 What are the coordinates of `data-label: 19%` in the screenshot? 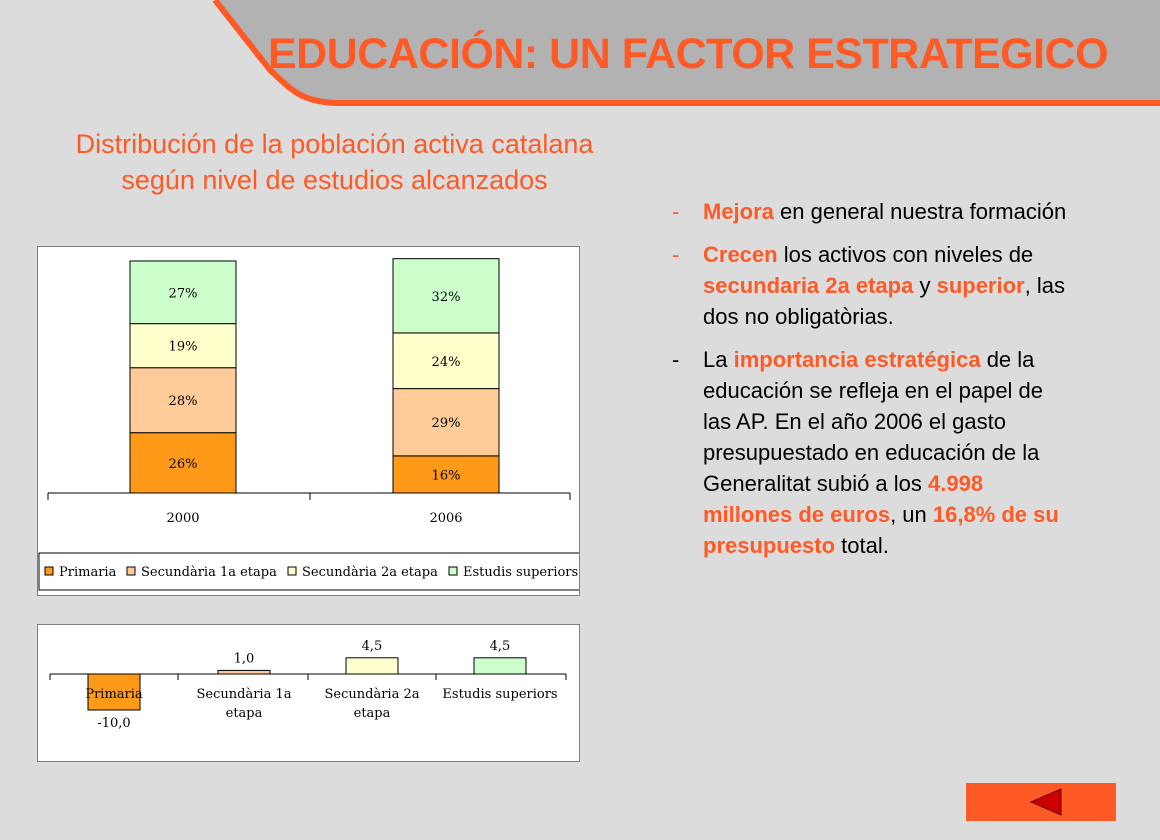 It's located at (183, 347).